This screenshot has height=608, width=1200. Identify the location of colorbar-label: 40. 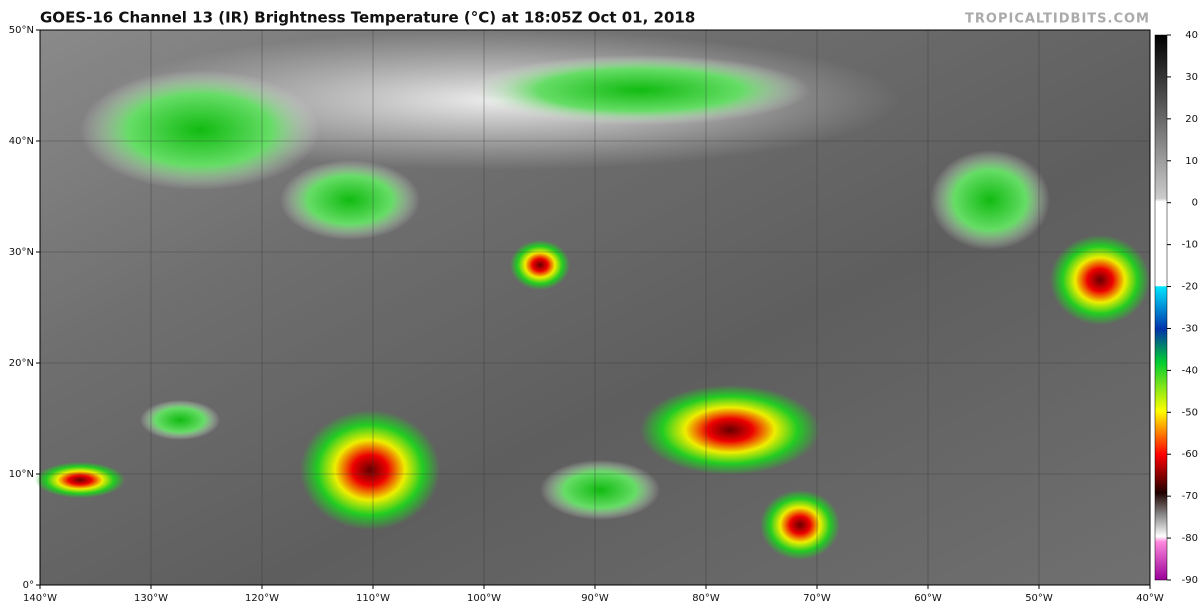
(1191, 35).